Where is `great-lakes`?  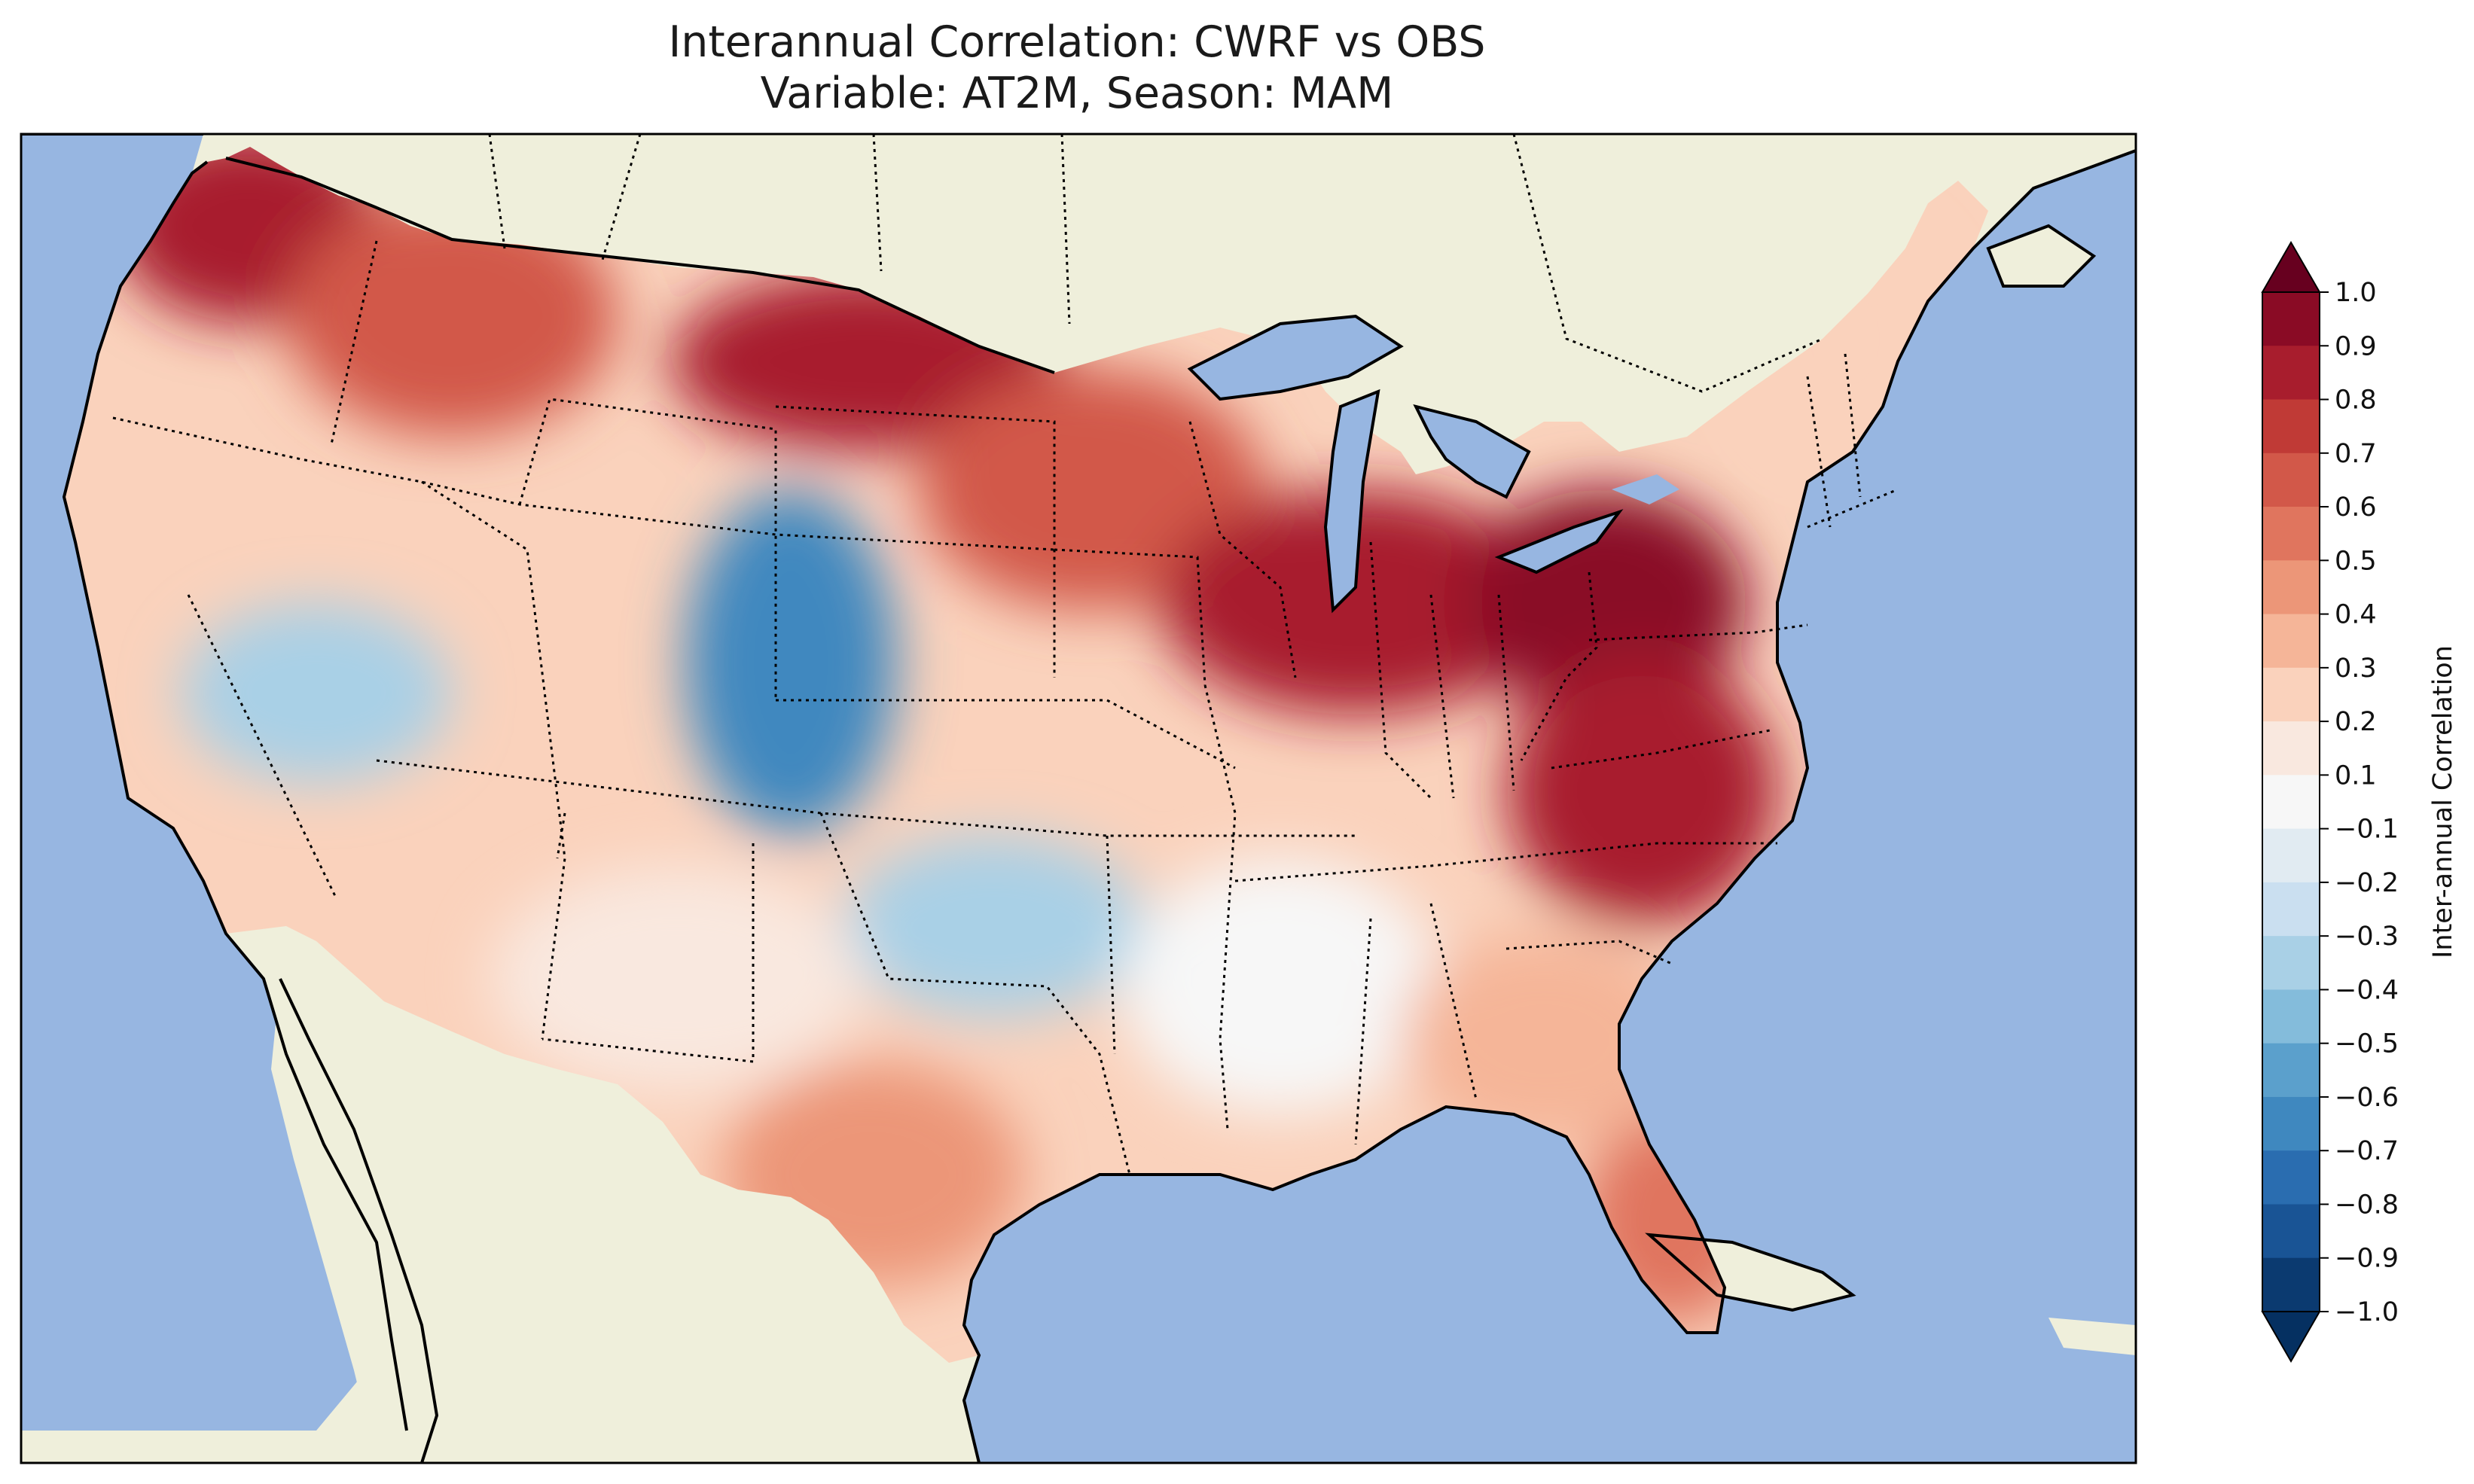
great-lakes is located at coordinates (1434, 463).